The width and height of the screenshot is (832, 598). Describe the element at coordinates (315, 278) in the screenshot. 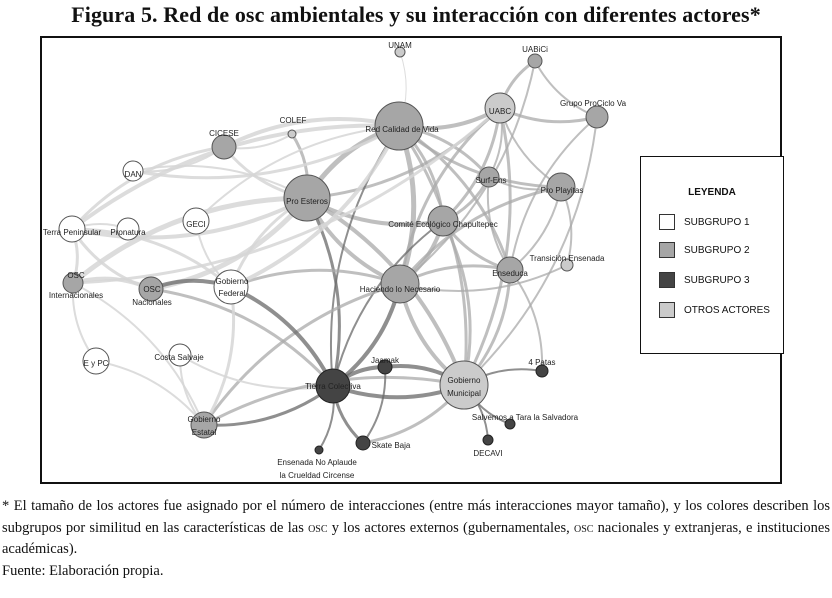

I see `edge-gobfed-hln` at that location.